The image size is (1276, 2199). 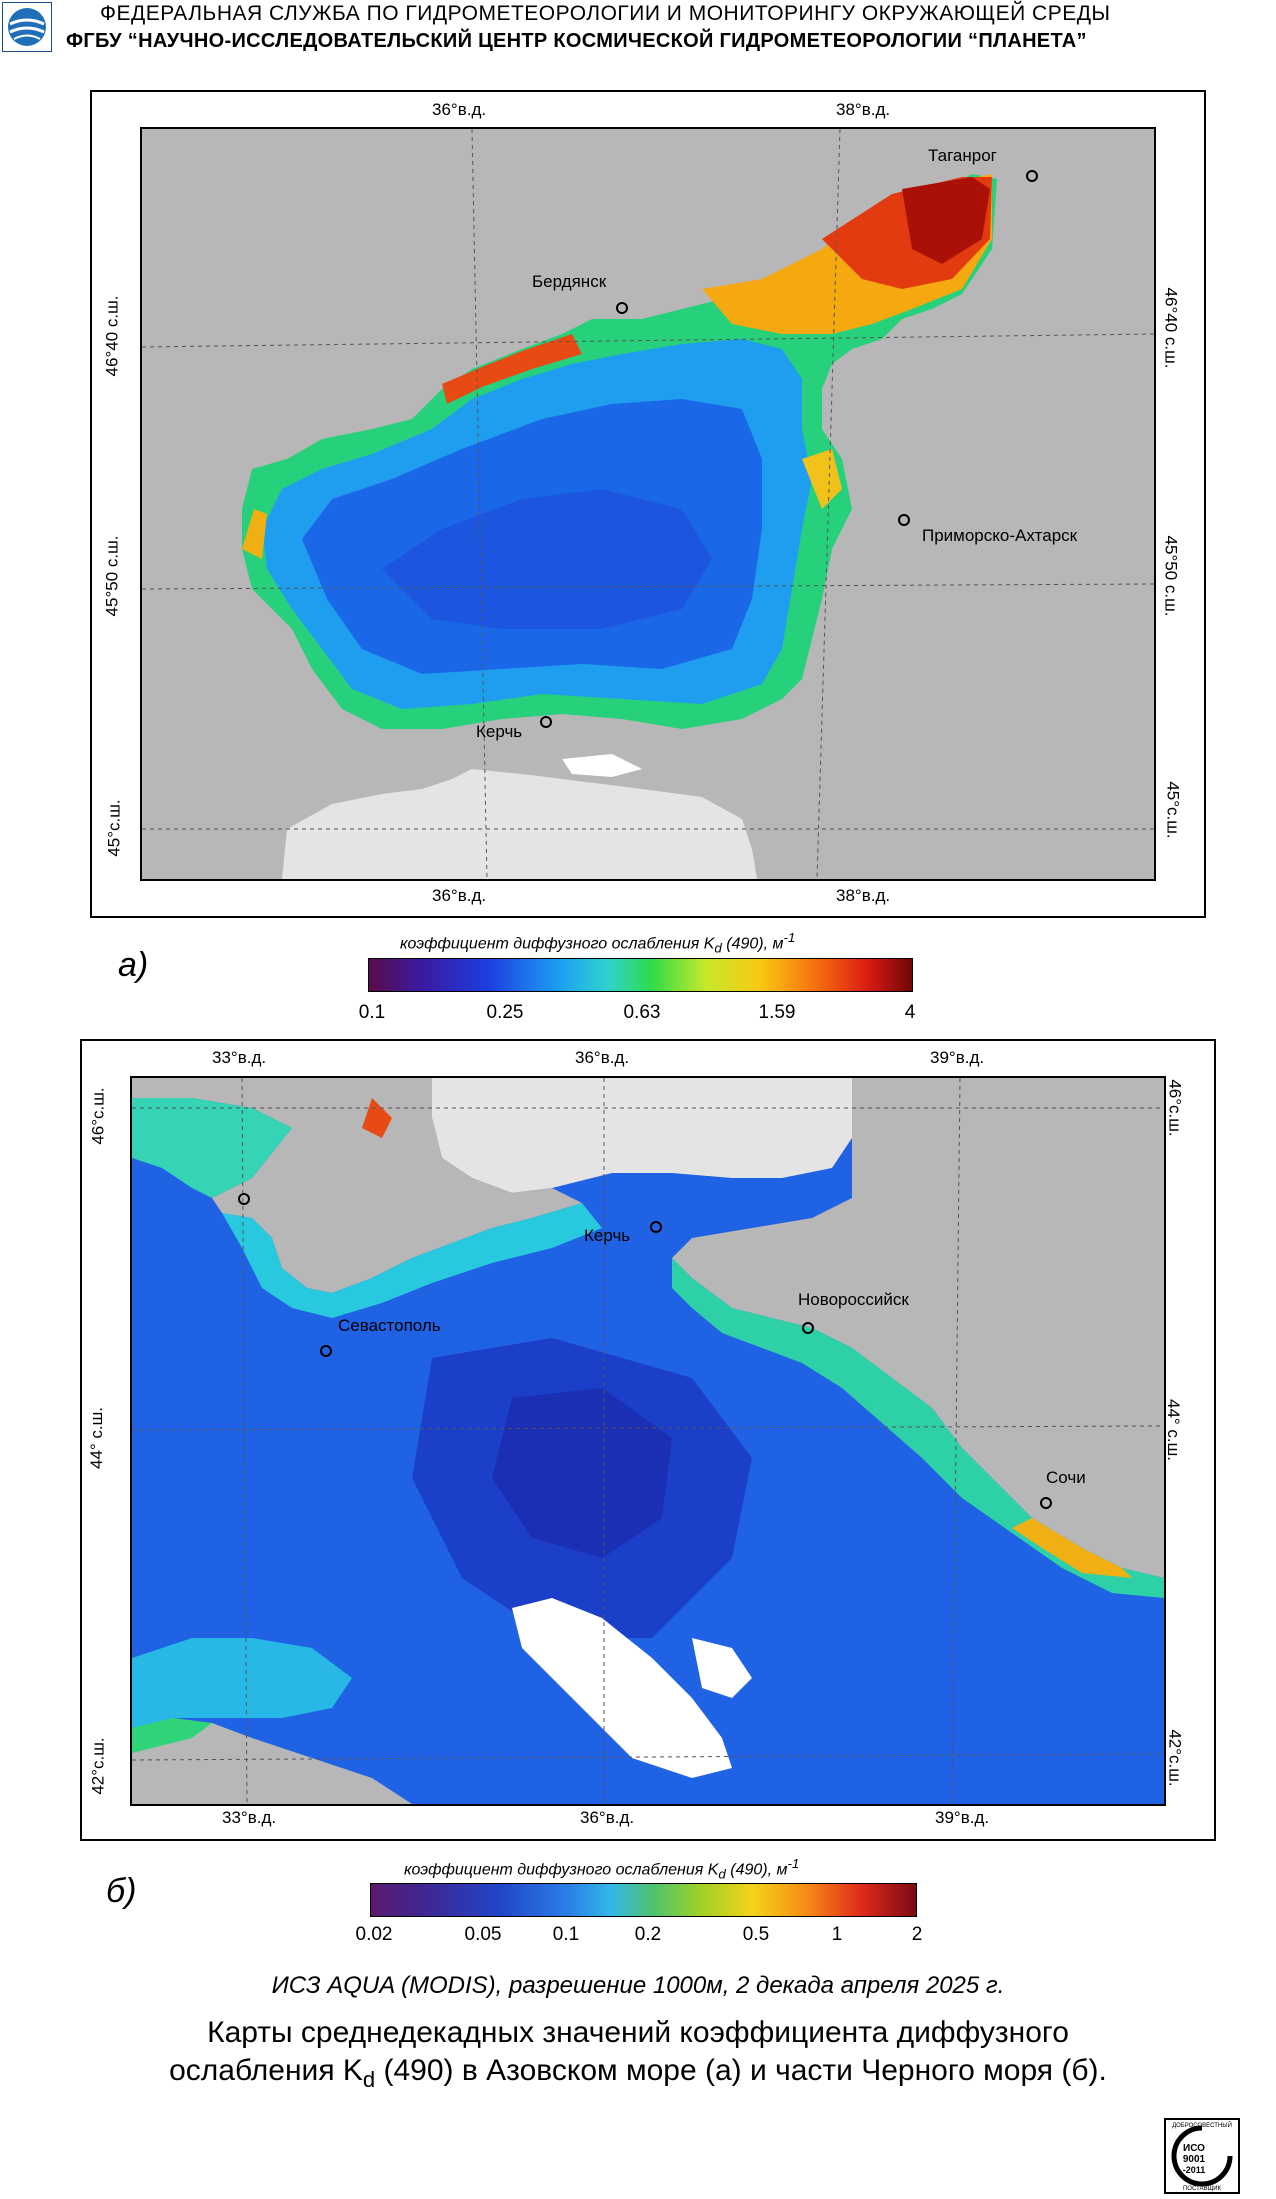 I want to click on city-label-primorsko-akhtarsk: Приморско-Ахтарск, so click(x=1000, y=535).